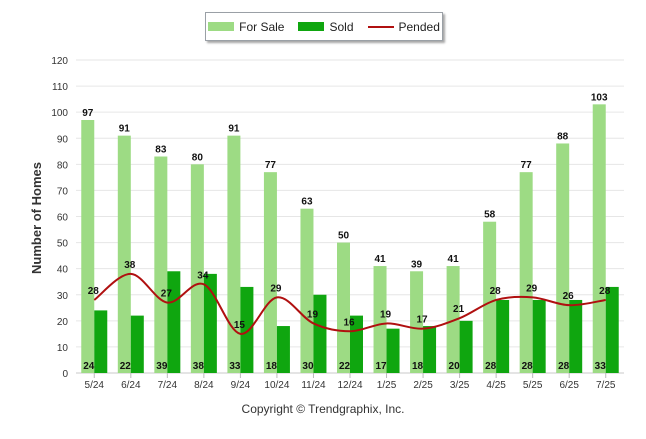 Image resolution: width=646 pixels, height=439 pixels. What do you see at coordinates (240, 325) in the screenshot?
I see `pended-value-label: 15` at bounding box center [240, 325].